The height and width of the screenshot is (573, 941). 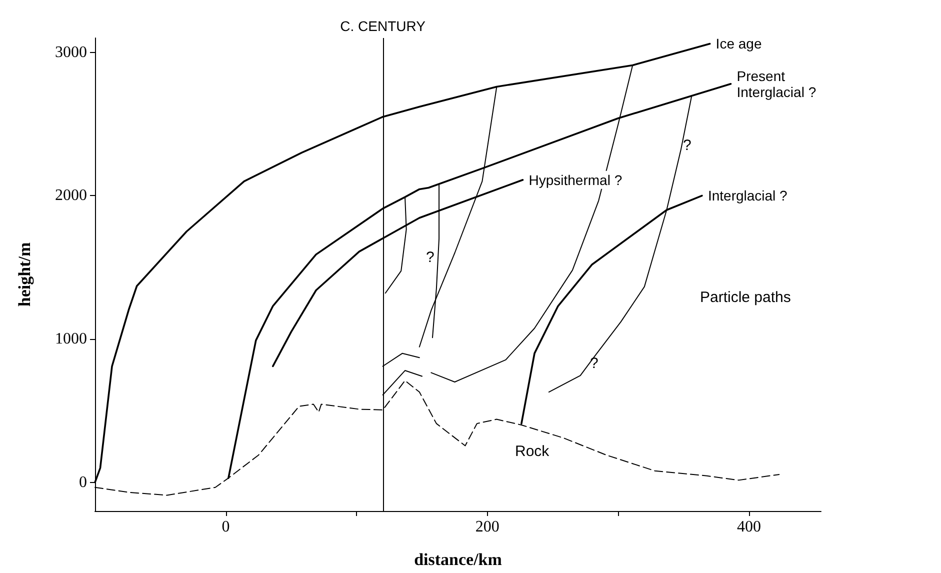 I want to click on annotation: Rock, so click(x=532, y=451).